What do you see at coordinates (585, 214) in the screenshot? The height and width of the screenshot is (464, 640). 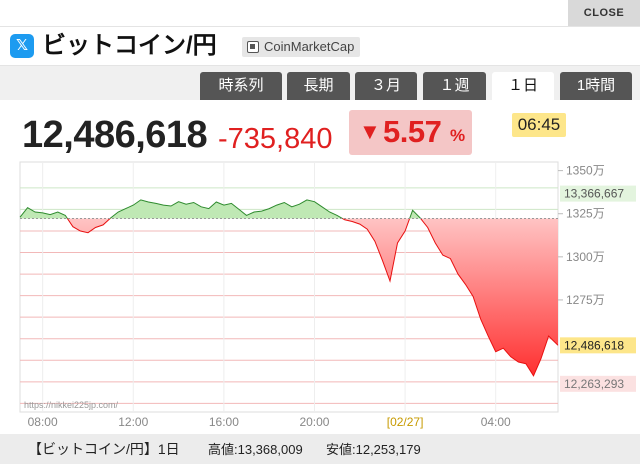 I see `y-tick-label: 1325万` at bounding box center [585, 214].